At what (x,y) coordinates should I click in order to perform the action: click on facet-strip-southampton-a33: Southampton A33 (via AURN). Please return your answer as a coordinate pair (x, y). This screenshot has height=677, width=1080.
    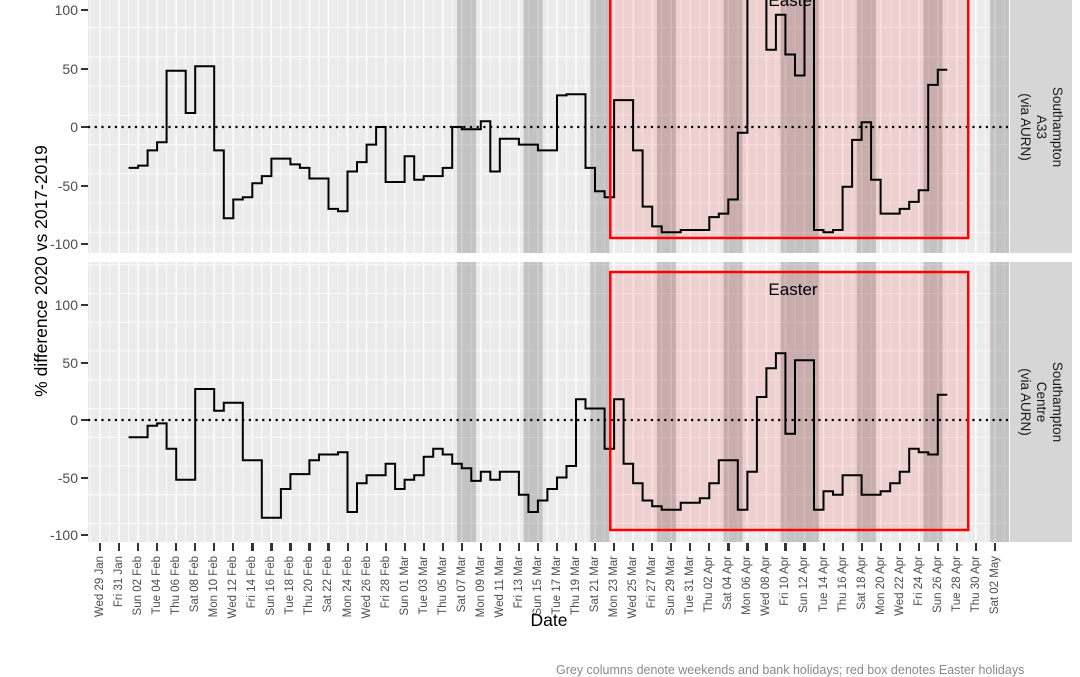
    Looking at the image, I should click on (1041, 126).